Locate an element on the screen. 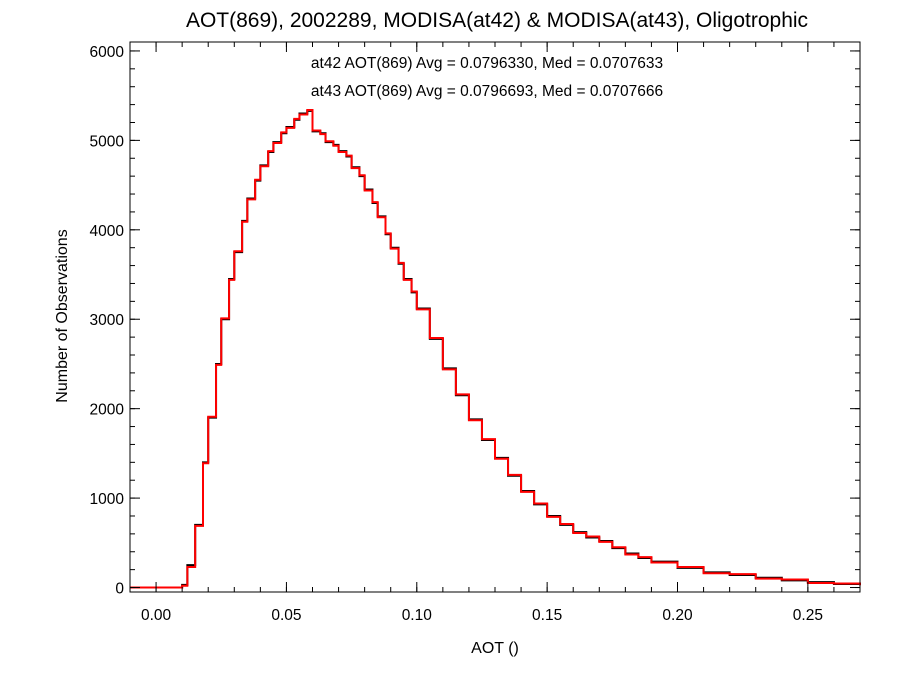 The image size is (900, 675). x-tick-label: 0.20 is located at coordinates (677, 615).